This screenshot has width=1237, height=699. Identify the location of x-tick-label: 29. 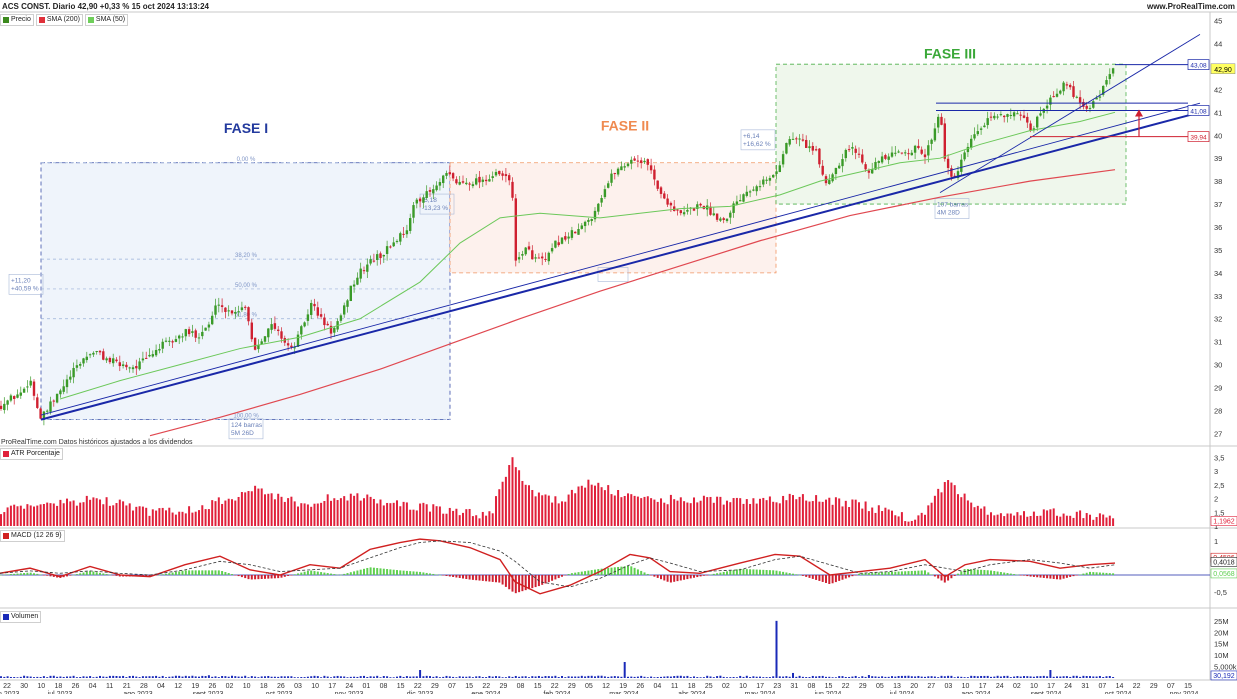
(863, 686).